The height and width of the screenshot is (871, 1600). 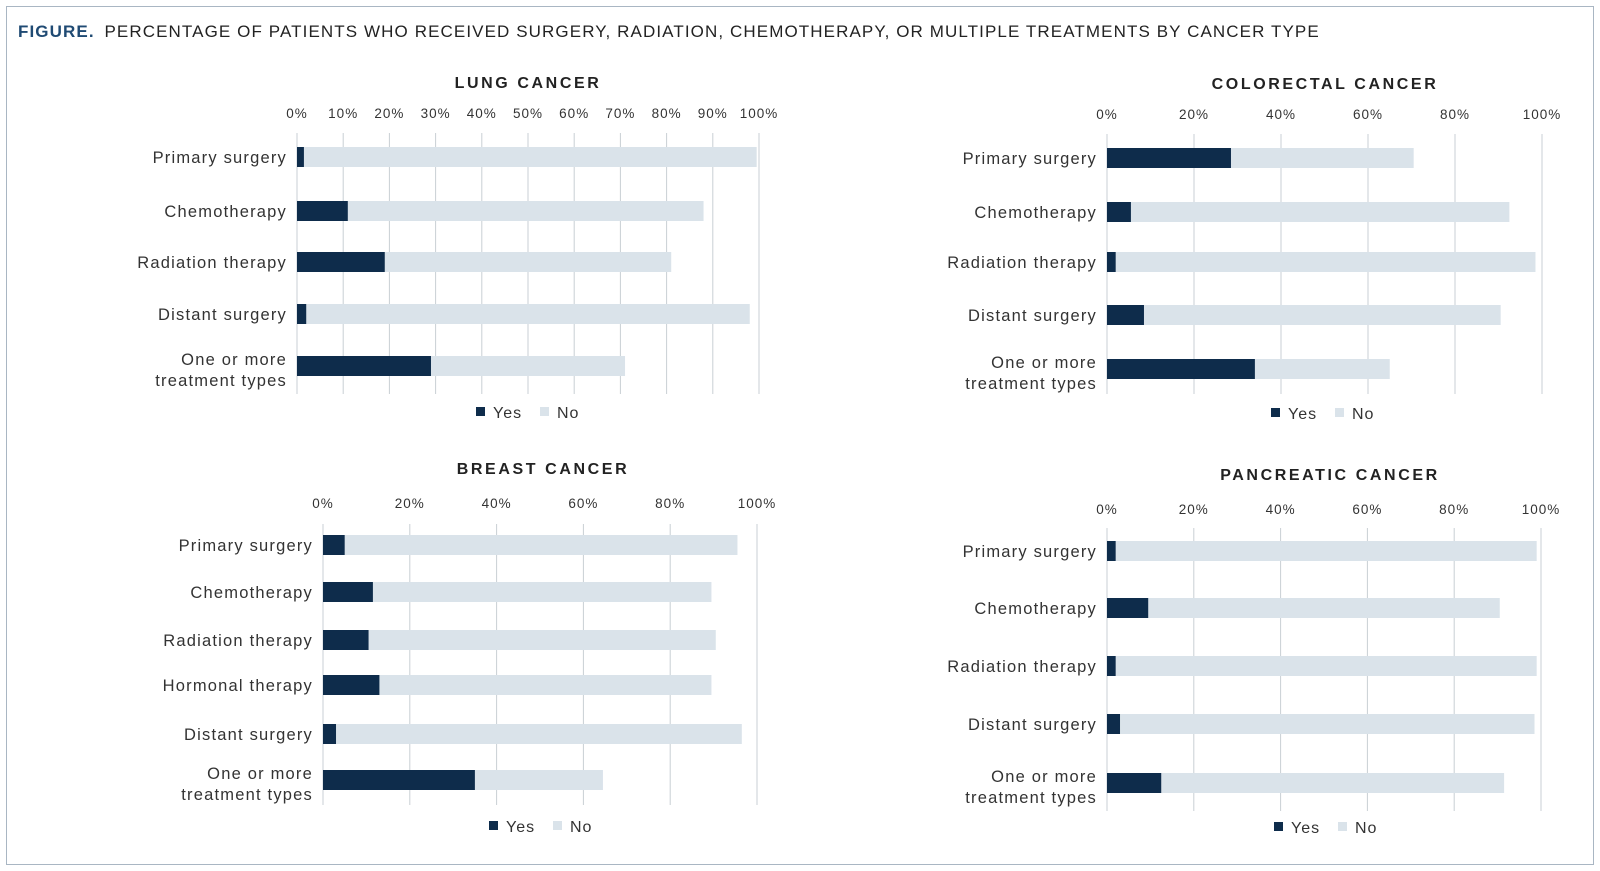 What do you see at coordinates (528, 83) in the screenshot?
I see `chart-title: LUNG CANCER` at bounding box center [528, 83].